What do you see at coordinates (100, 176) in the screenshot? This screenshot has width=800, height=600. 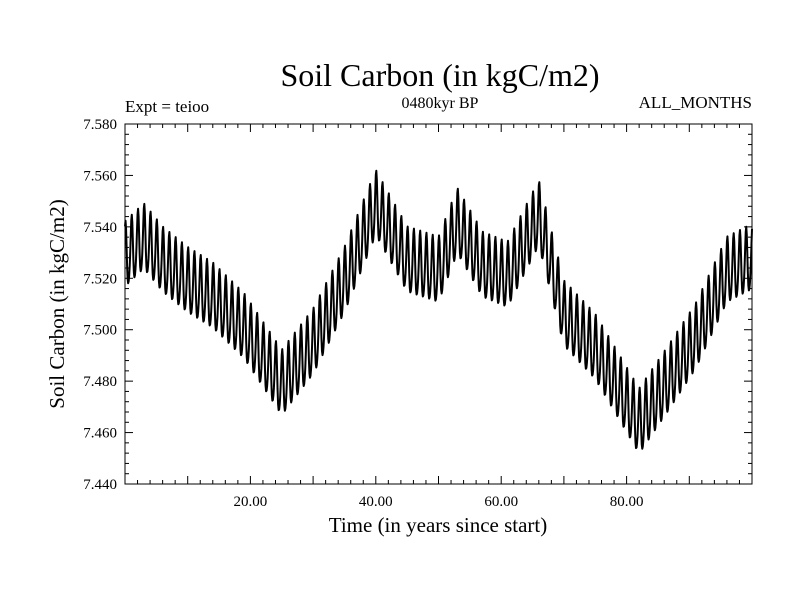 I see `y-tick-label: 7.560` at bounding box center [100, 176].